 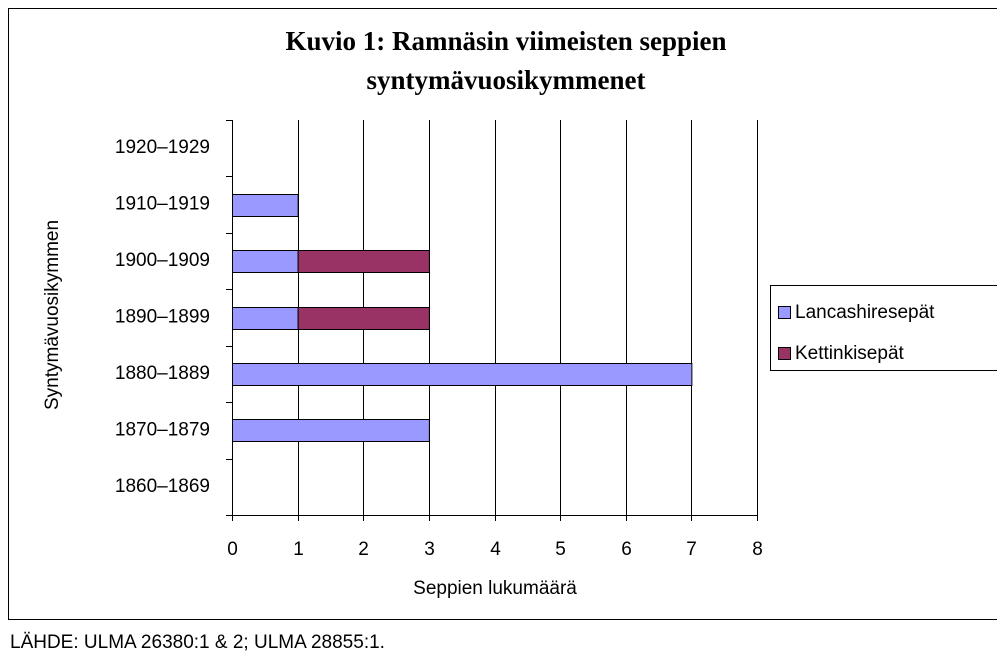 What do you see at coordinates (757, 549) in the screenshot?
I see `x-tick-label: 8` at bounding box center [757, 549].